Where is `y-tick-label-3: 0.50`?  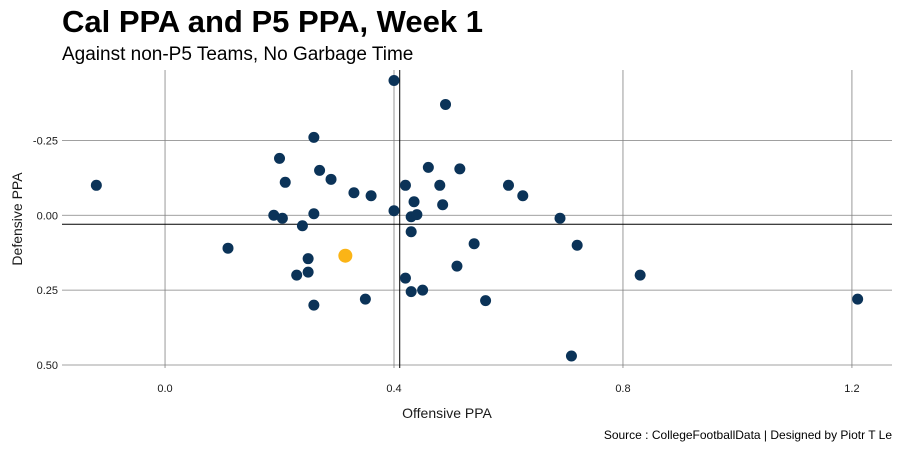 y-tick-label-3: 0.50 is located at coordinates (47, 366).